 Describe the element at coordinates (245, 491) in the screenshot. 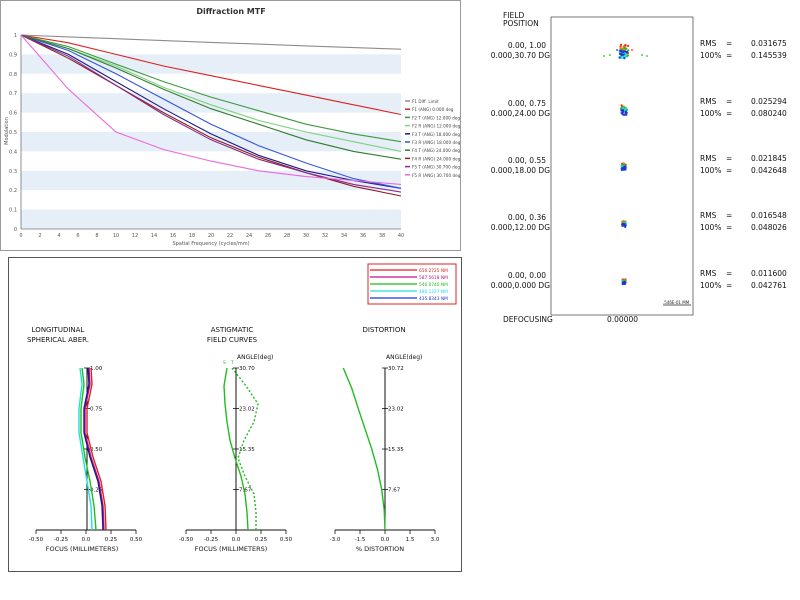

I see `aber-y-tick: 7.67` at that location.